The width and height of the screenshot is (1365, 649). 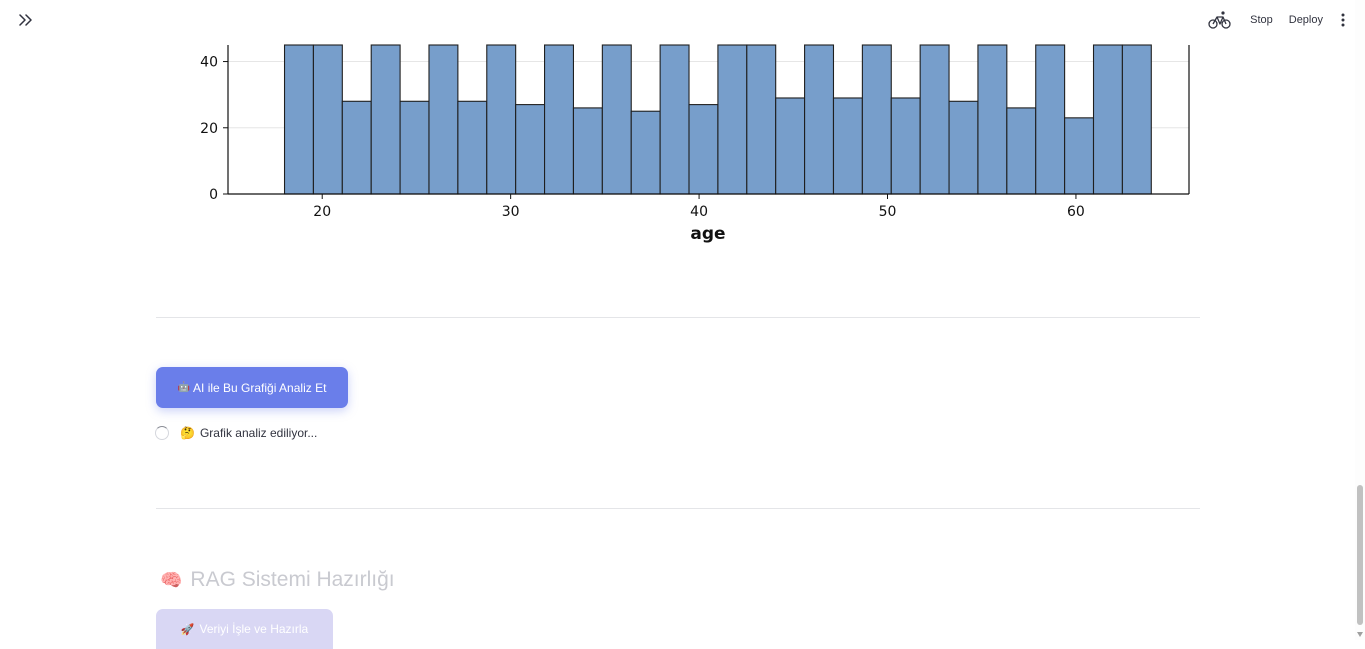 What do you see at coordinates (292, 579) in the screenshot?
I see `rag-section-title-text: RAG Sistemi Hazırlığı` at bounding box center [292, 579].